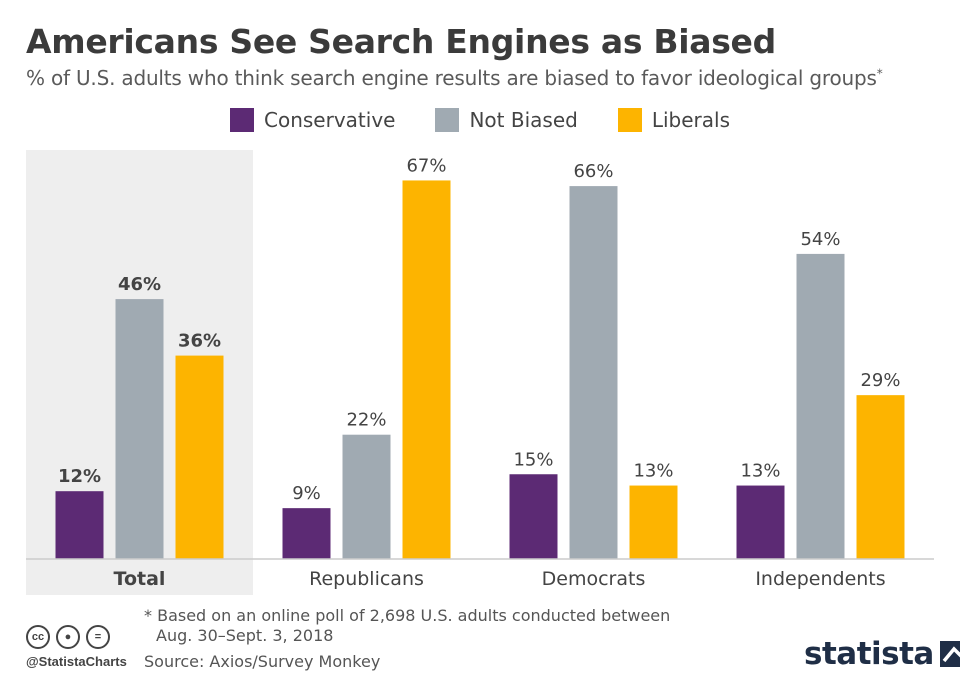  I want to click on data-label-total-not-biased: 46%, so click(139, 284).